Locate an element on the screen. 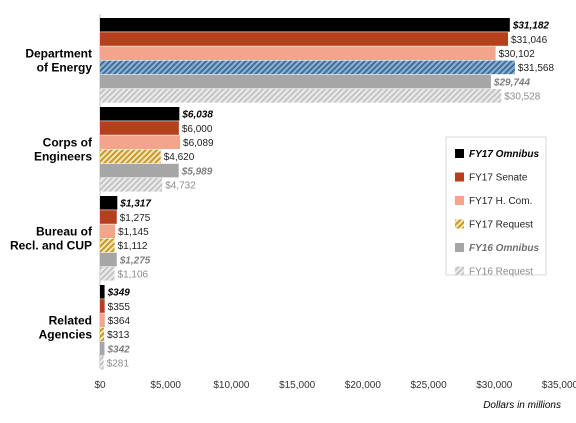 The height and width of the screenshot is (423, 576). legend-label: FY16 Omnibus is located at coordinates (504, 248).